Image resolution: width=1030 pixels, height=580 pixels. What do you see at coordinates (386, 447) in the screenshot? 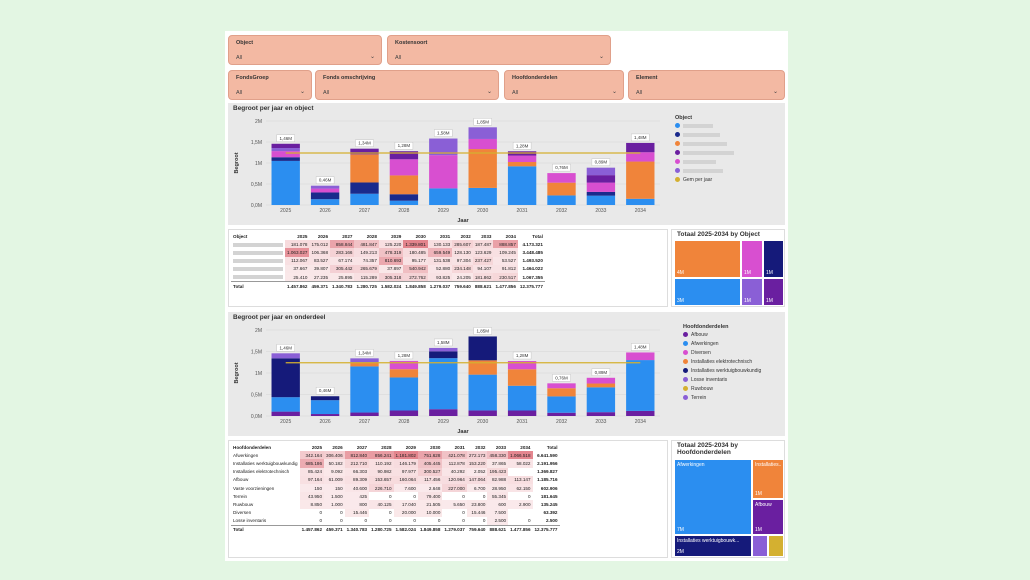
I see `column-header: 2028` at bounding box center [386, 447].